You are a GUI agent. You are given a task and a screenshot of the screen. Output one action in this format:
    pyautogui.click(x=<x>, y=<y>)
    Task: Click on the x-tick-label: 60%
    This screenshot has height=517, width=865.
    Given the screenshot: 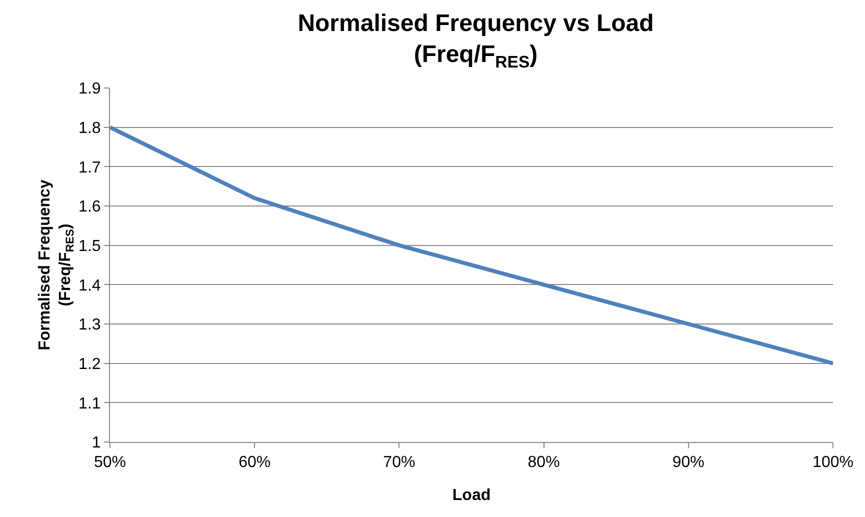 What is the action you would take?
    pyautogui.click(x=254, y=463)
    